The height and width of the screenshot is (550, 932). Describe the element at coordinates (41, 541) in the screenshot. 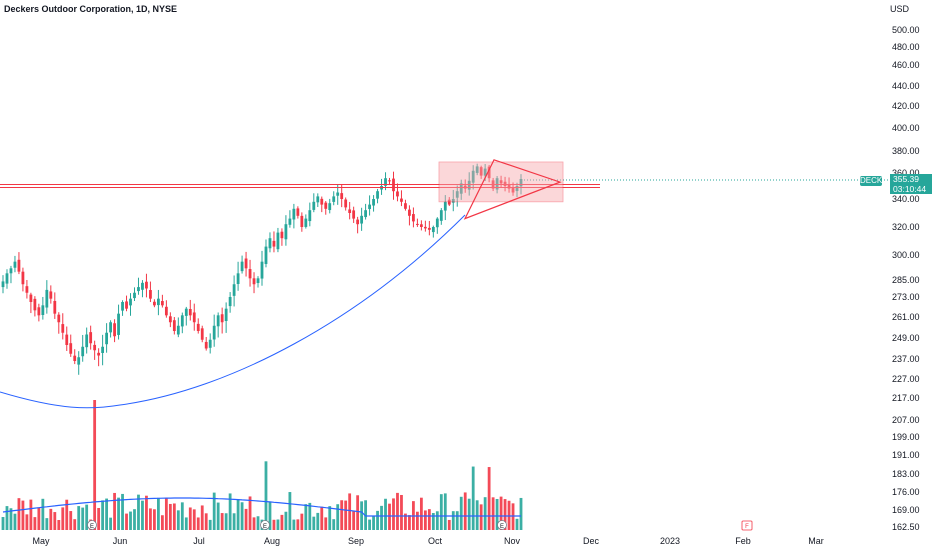

I see `time-tick-label: May` at that location.